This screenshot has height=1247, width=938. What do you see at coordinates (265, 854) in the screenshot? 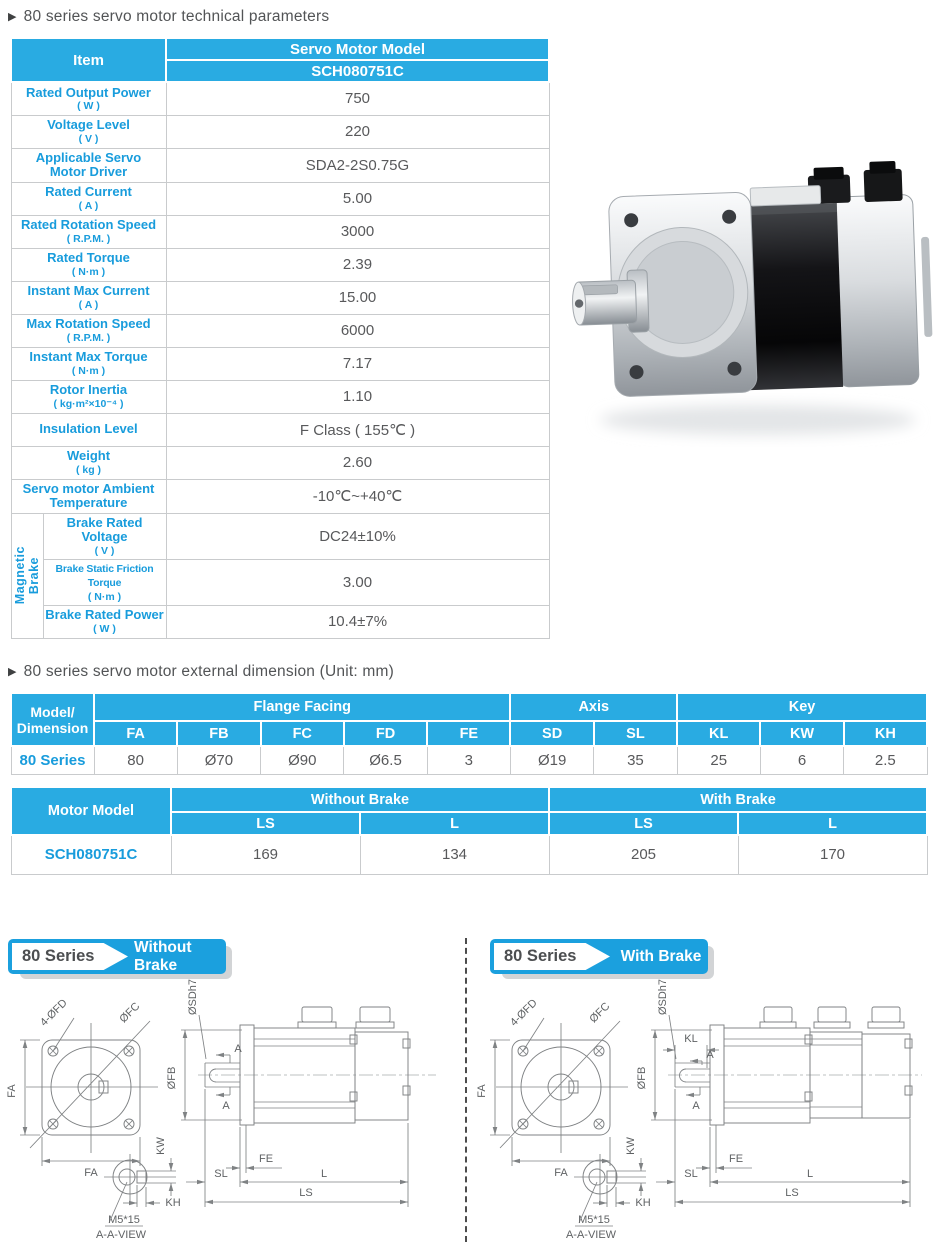
I see `brake-value-cell: 169` at bounding box center [265, 854].